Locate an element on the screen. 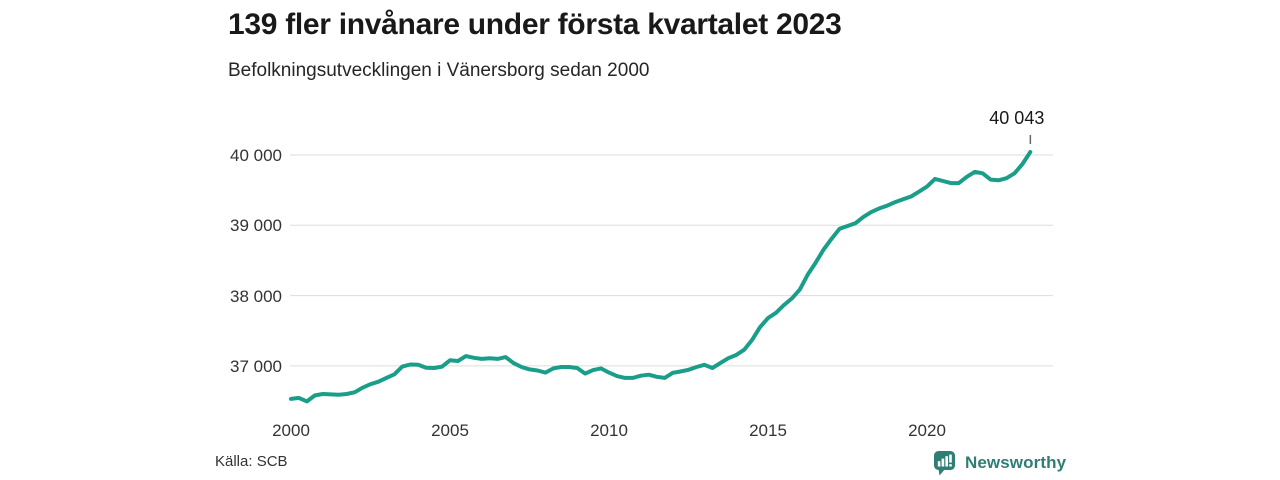  newsworthy-logo-icon is located at coordinates (945, 463).